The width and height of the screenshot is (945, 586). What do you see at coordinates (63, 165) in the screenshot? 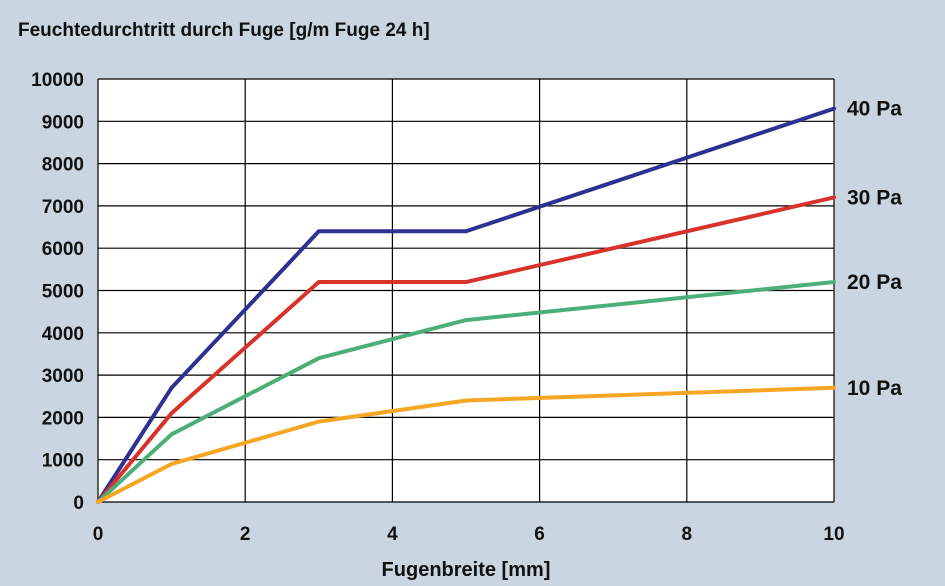
I see `y-tick-label: 8000` at bounding box center [63, 165].